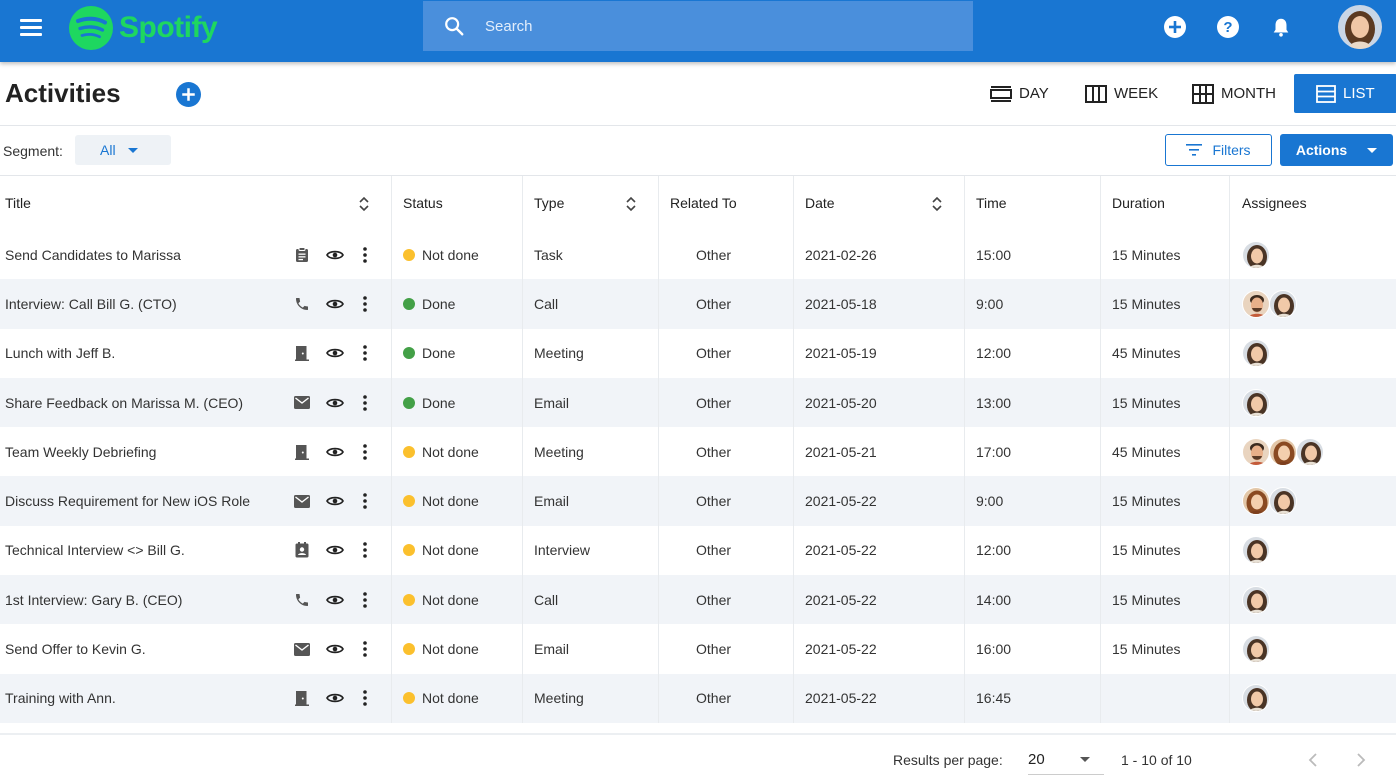  I want to click on meeting-door-icon, so click(302, 452).